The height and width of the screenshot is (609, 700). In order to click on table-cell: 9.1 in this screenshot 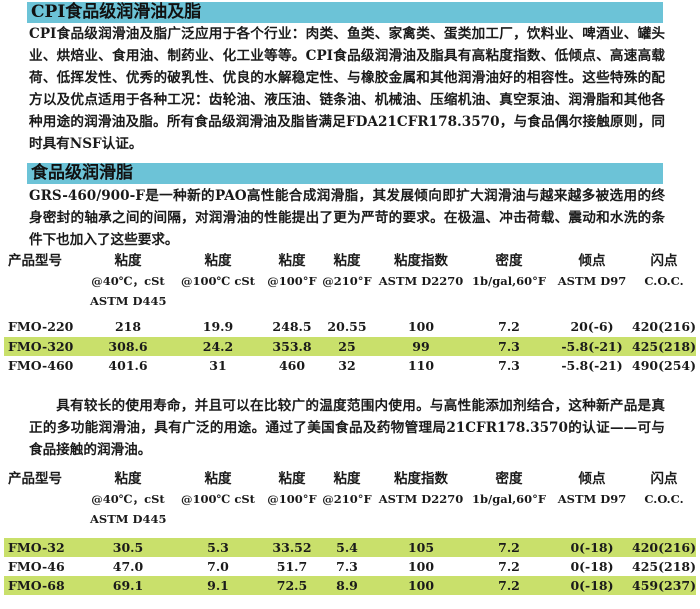, I will do `click(218, 585)`.